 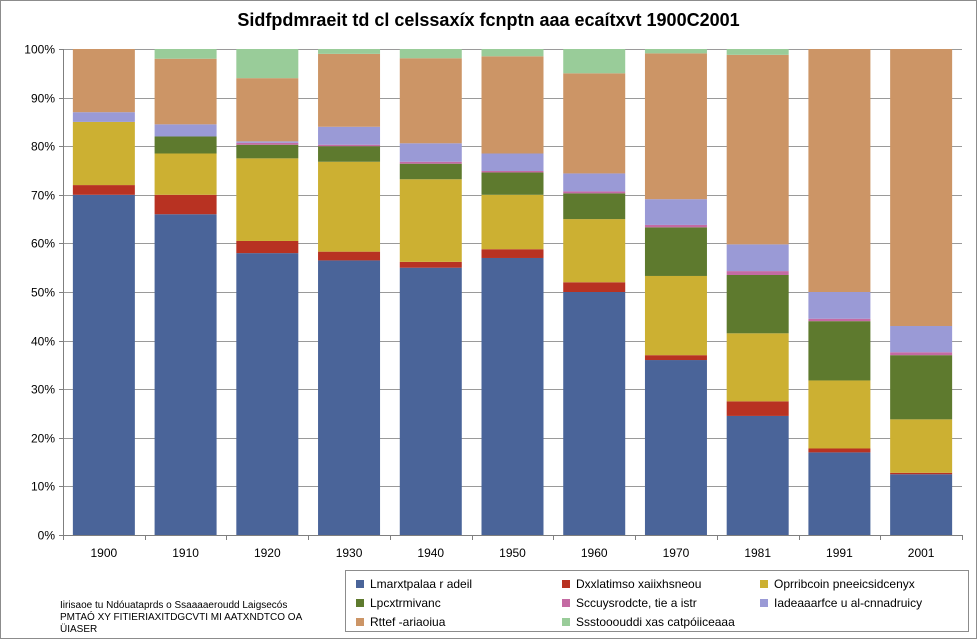 I want to click on y-tick-label: 10%, so click(x=43, y=487).